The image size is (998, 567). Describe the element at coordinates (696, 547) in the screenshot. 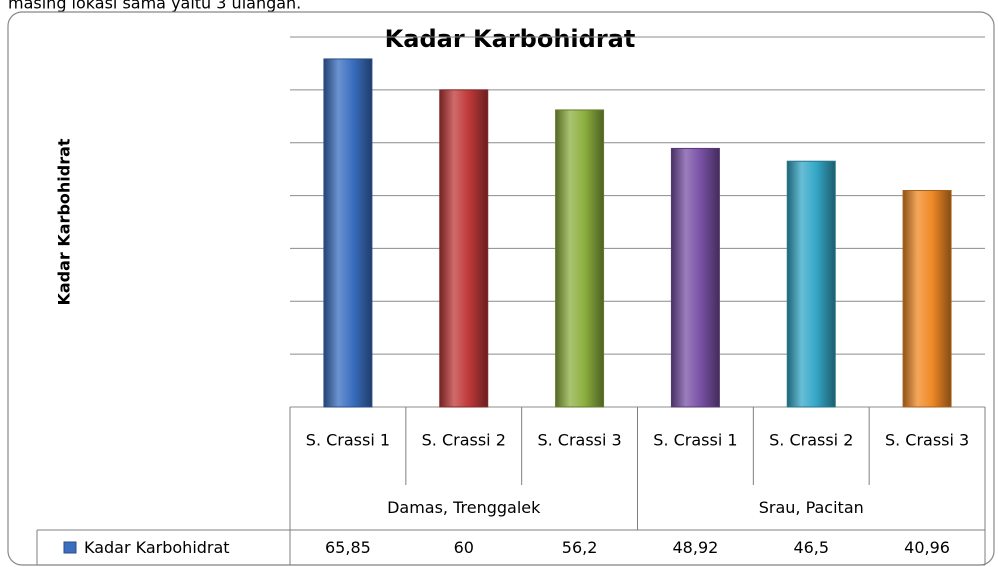

I see `data-label: 48,92` at that location.